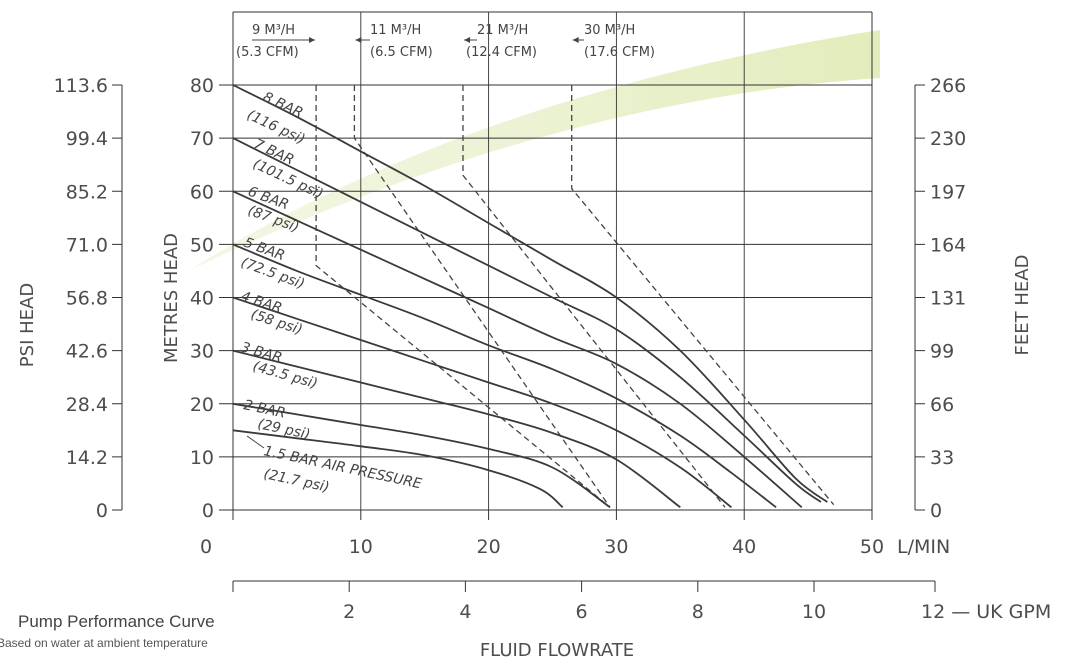 This screenshot has height=661, width=1084. I want to click on air-label-sub: (6.5 CFM), so click(401, 52).